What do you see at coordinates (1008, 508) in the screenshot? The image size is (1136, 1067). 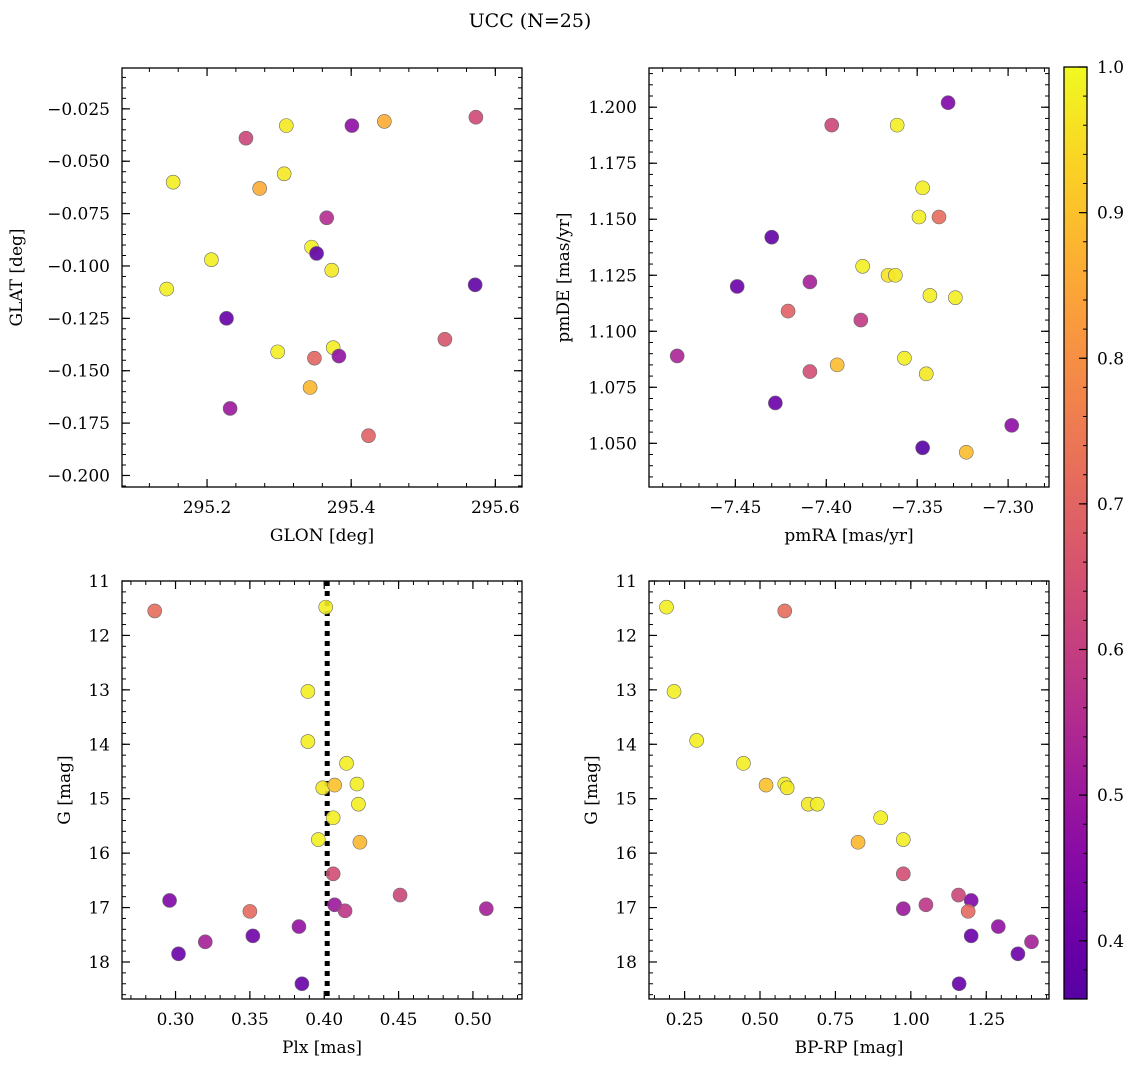 I see `x-tick-label: −7.30` at bounding box center [1008, 508].